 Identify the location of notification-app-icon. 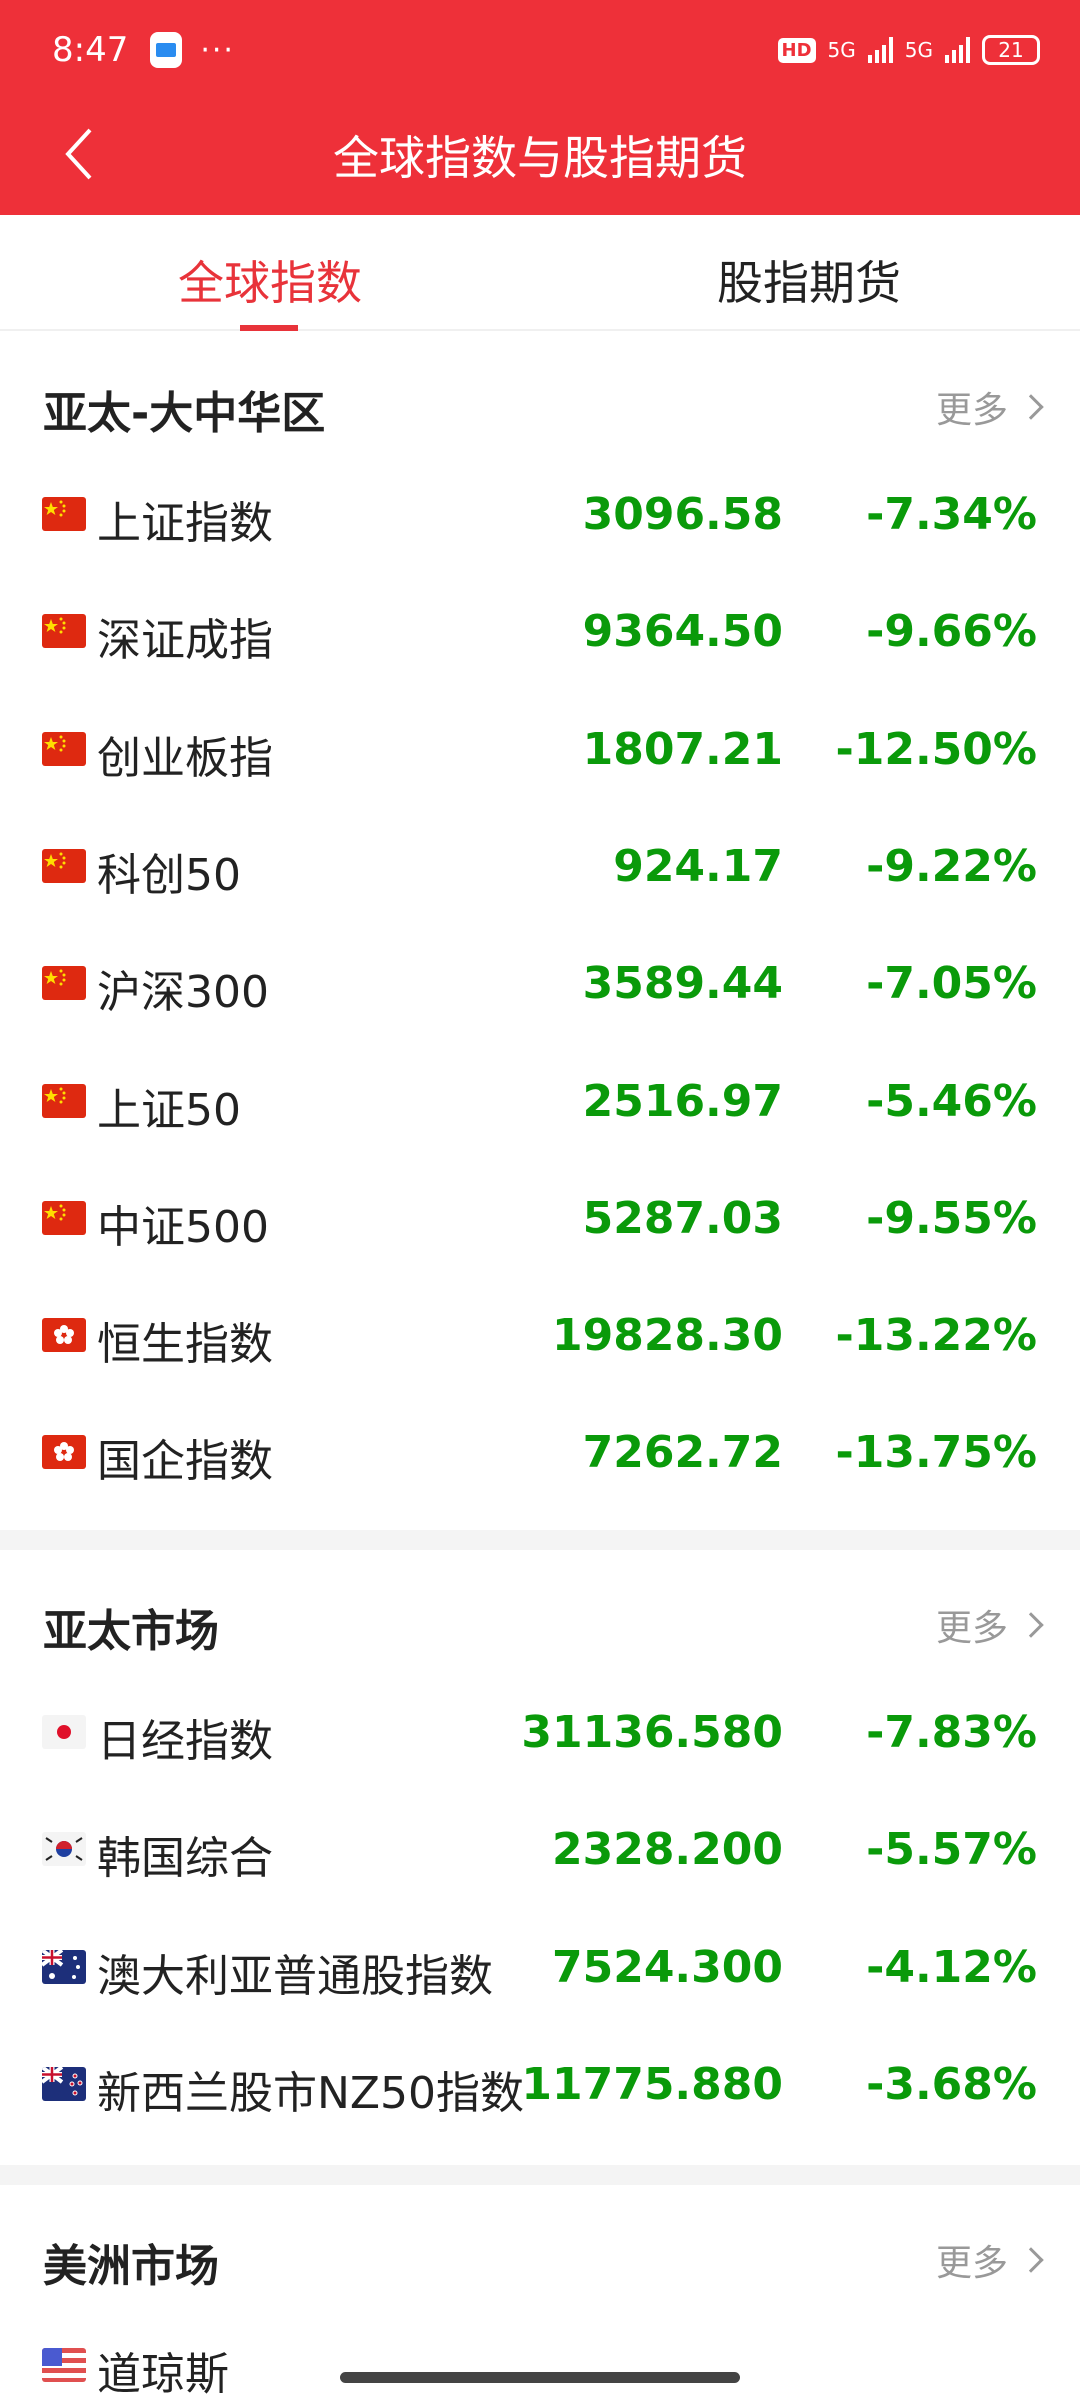
(166, 50).